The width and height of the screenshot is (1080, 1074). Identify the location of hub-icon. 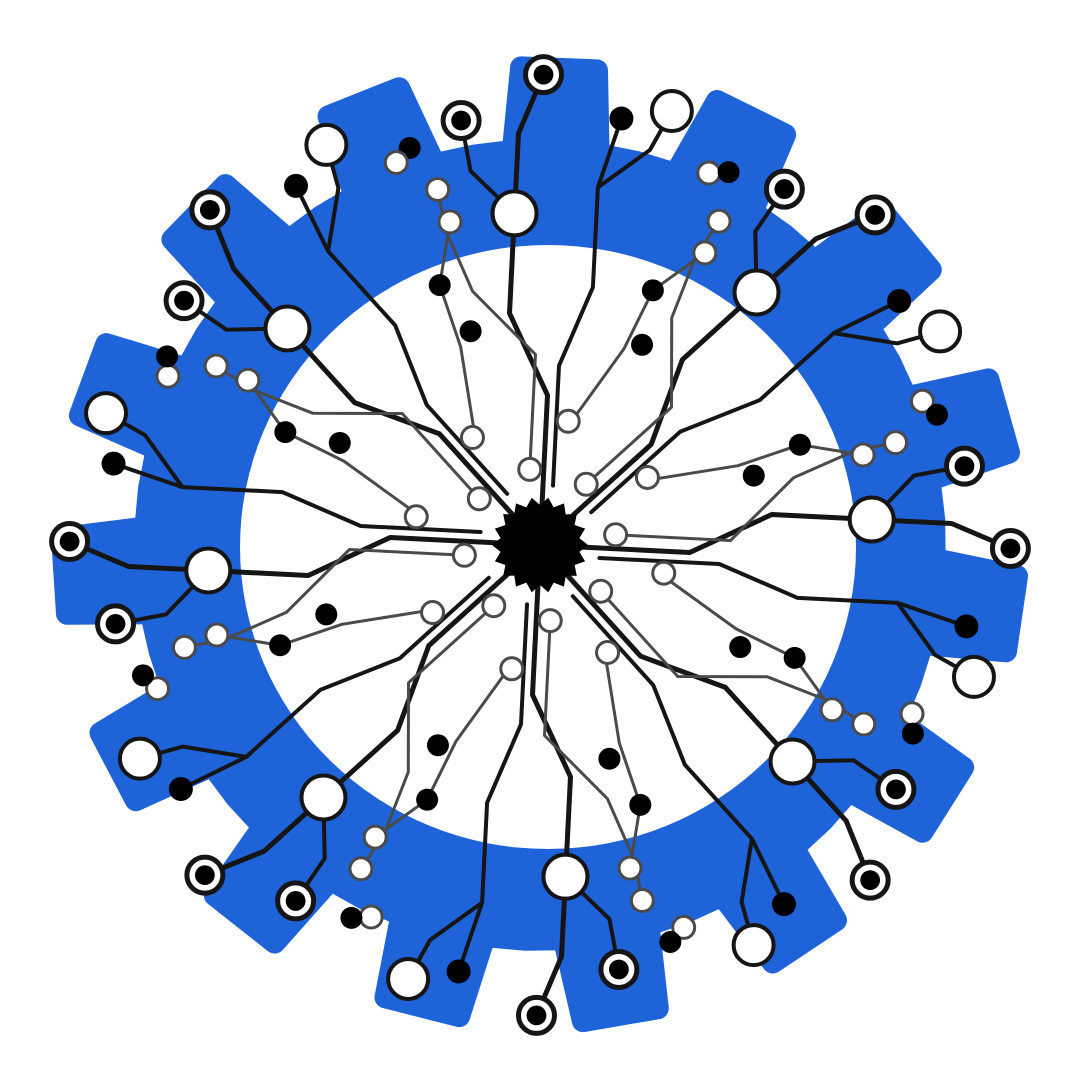
(540, 545).